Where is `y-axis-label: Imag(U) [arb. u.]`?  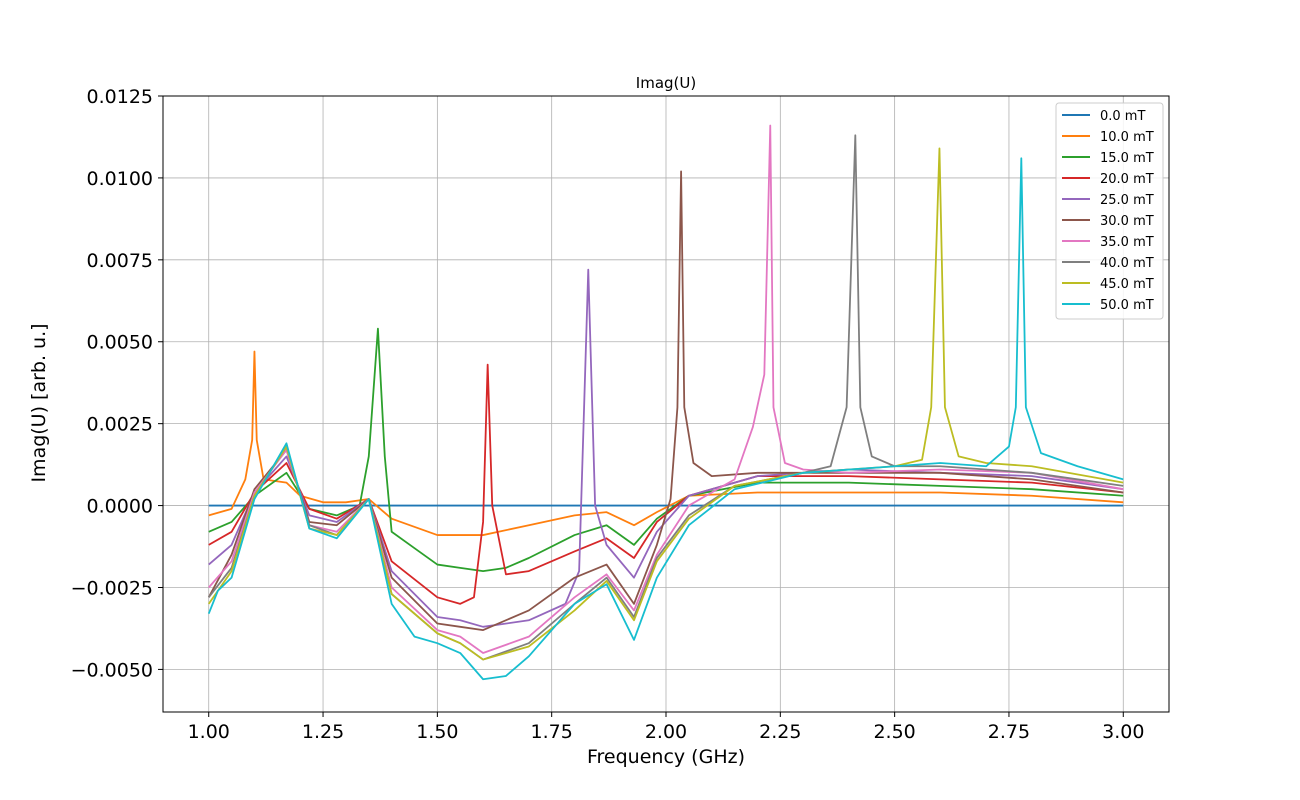 y-axis-label: Imag(U) [arb. u.] is located at coordinates (39, 402).